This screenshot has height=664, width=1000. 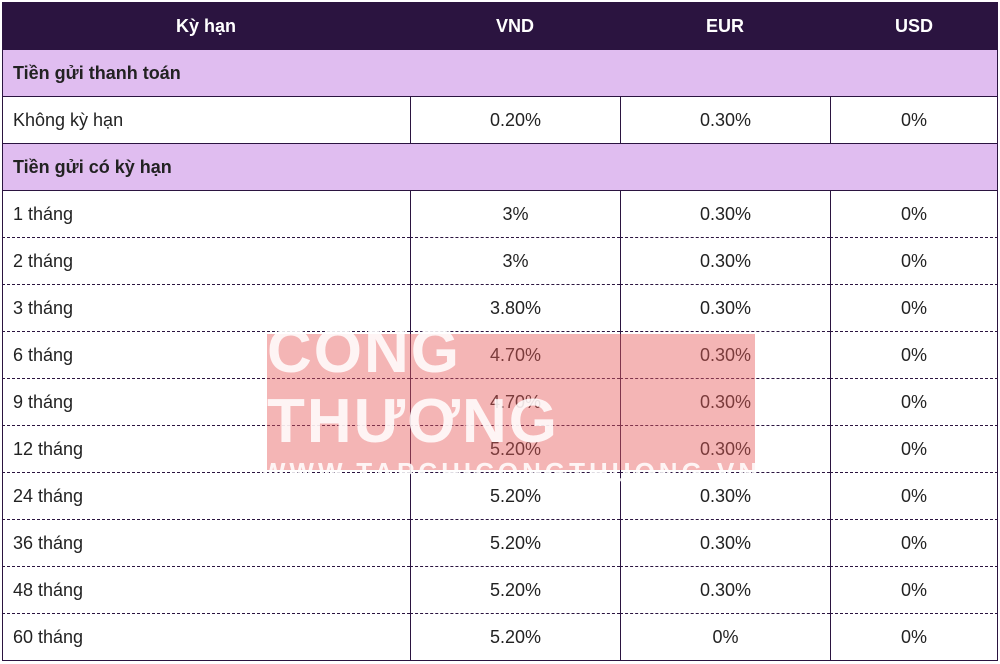 I want to click on term-cell: 3 tháng, so click(x=206, y=308).